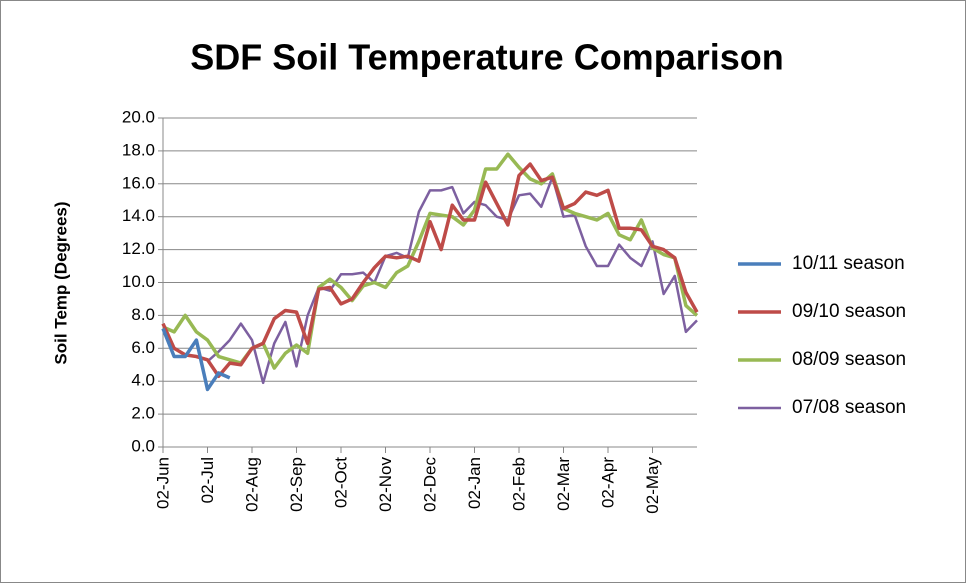 Image resolution: width=966 pixels, height=583 pixels. Describe the element at coordinates (138, 215) in the screenshot. I see `y-tick-label: 14.0` at that location.